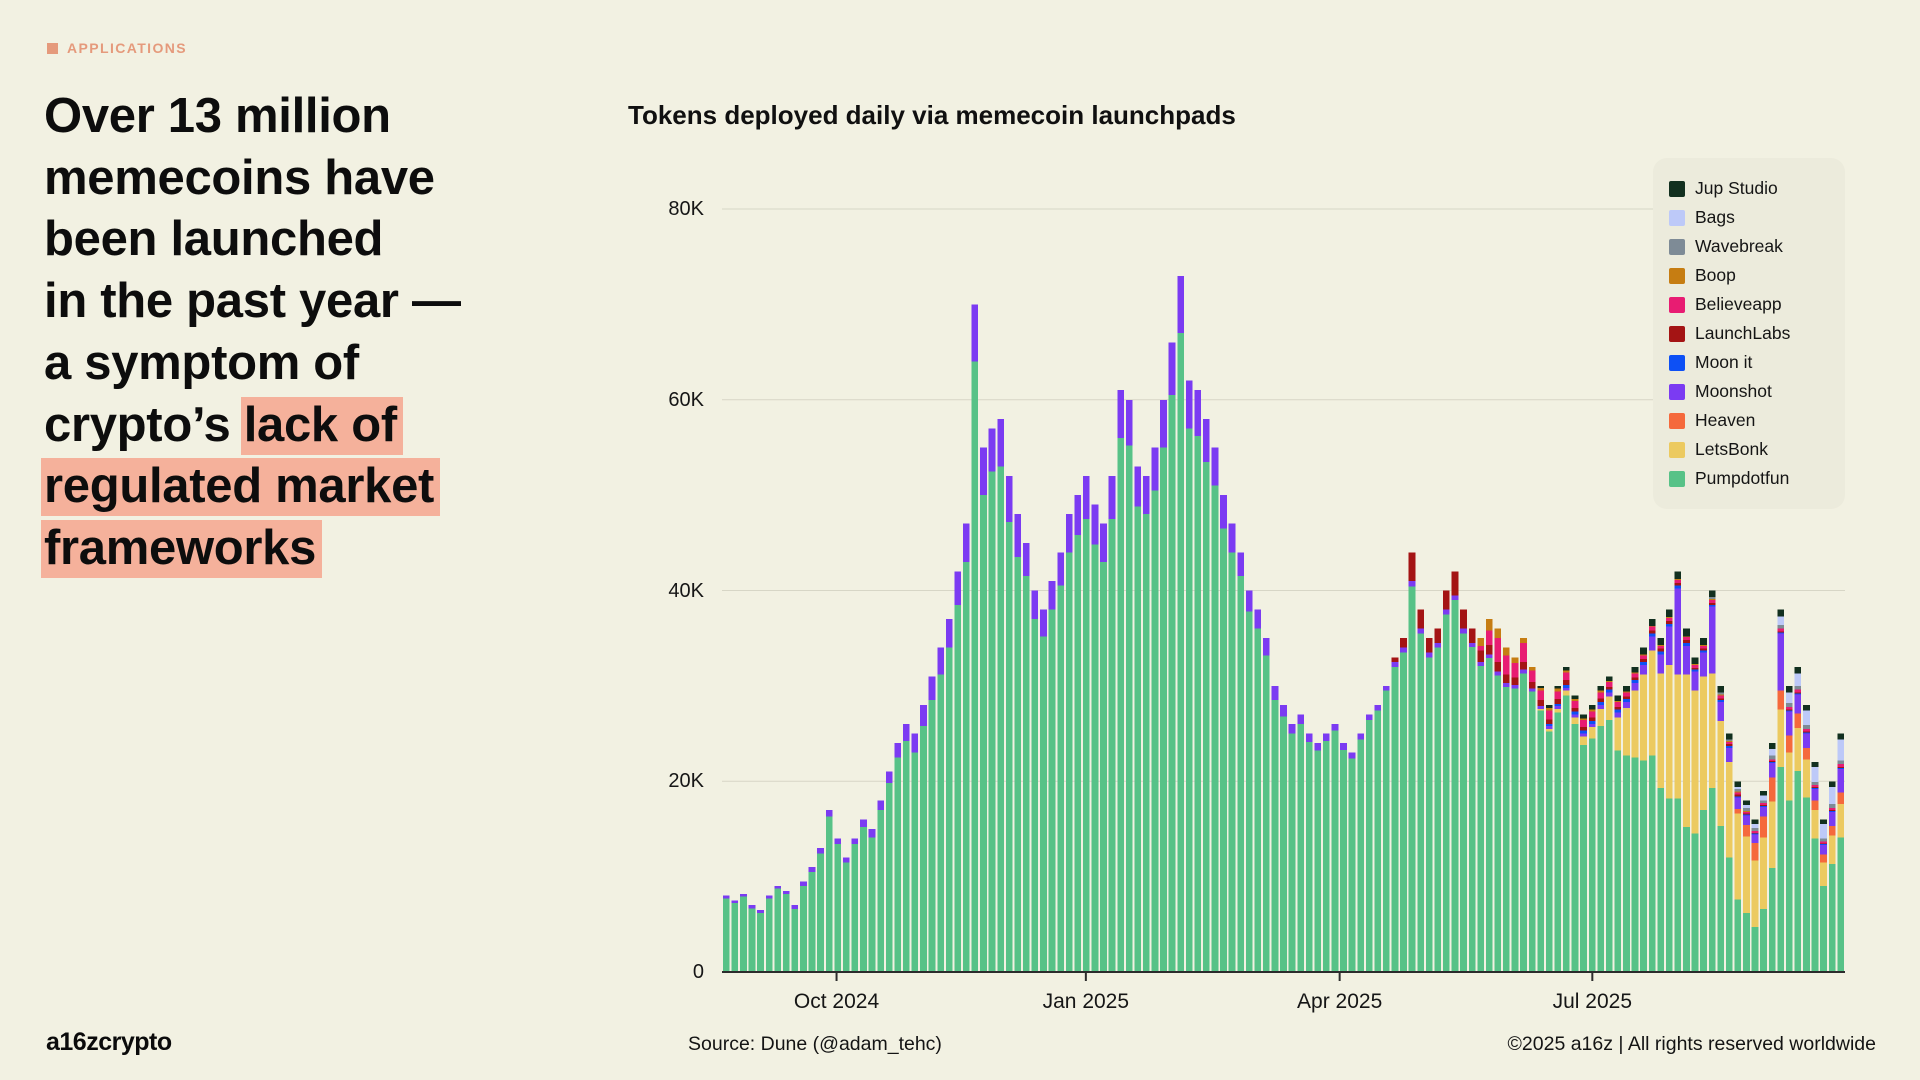 Image resolution: width=1920 pixels, height=1080 pixels. What do you see at coordinates (1789, 727) in the screenshot?
I see `series-bags` at bounding box center [1789, 727].